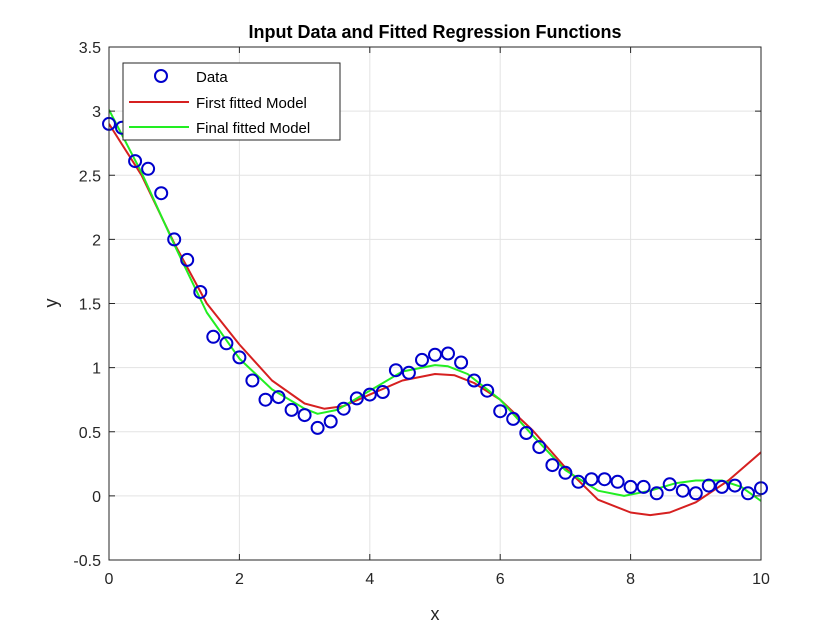  I want to click on y-tick-label: 0.5, so click(90, 433).